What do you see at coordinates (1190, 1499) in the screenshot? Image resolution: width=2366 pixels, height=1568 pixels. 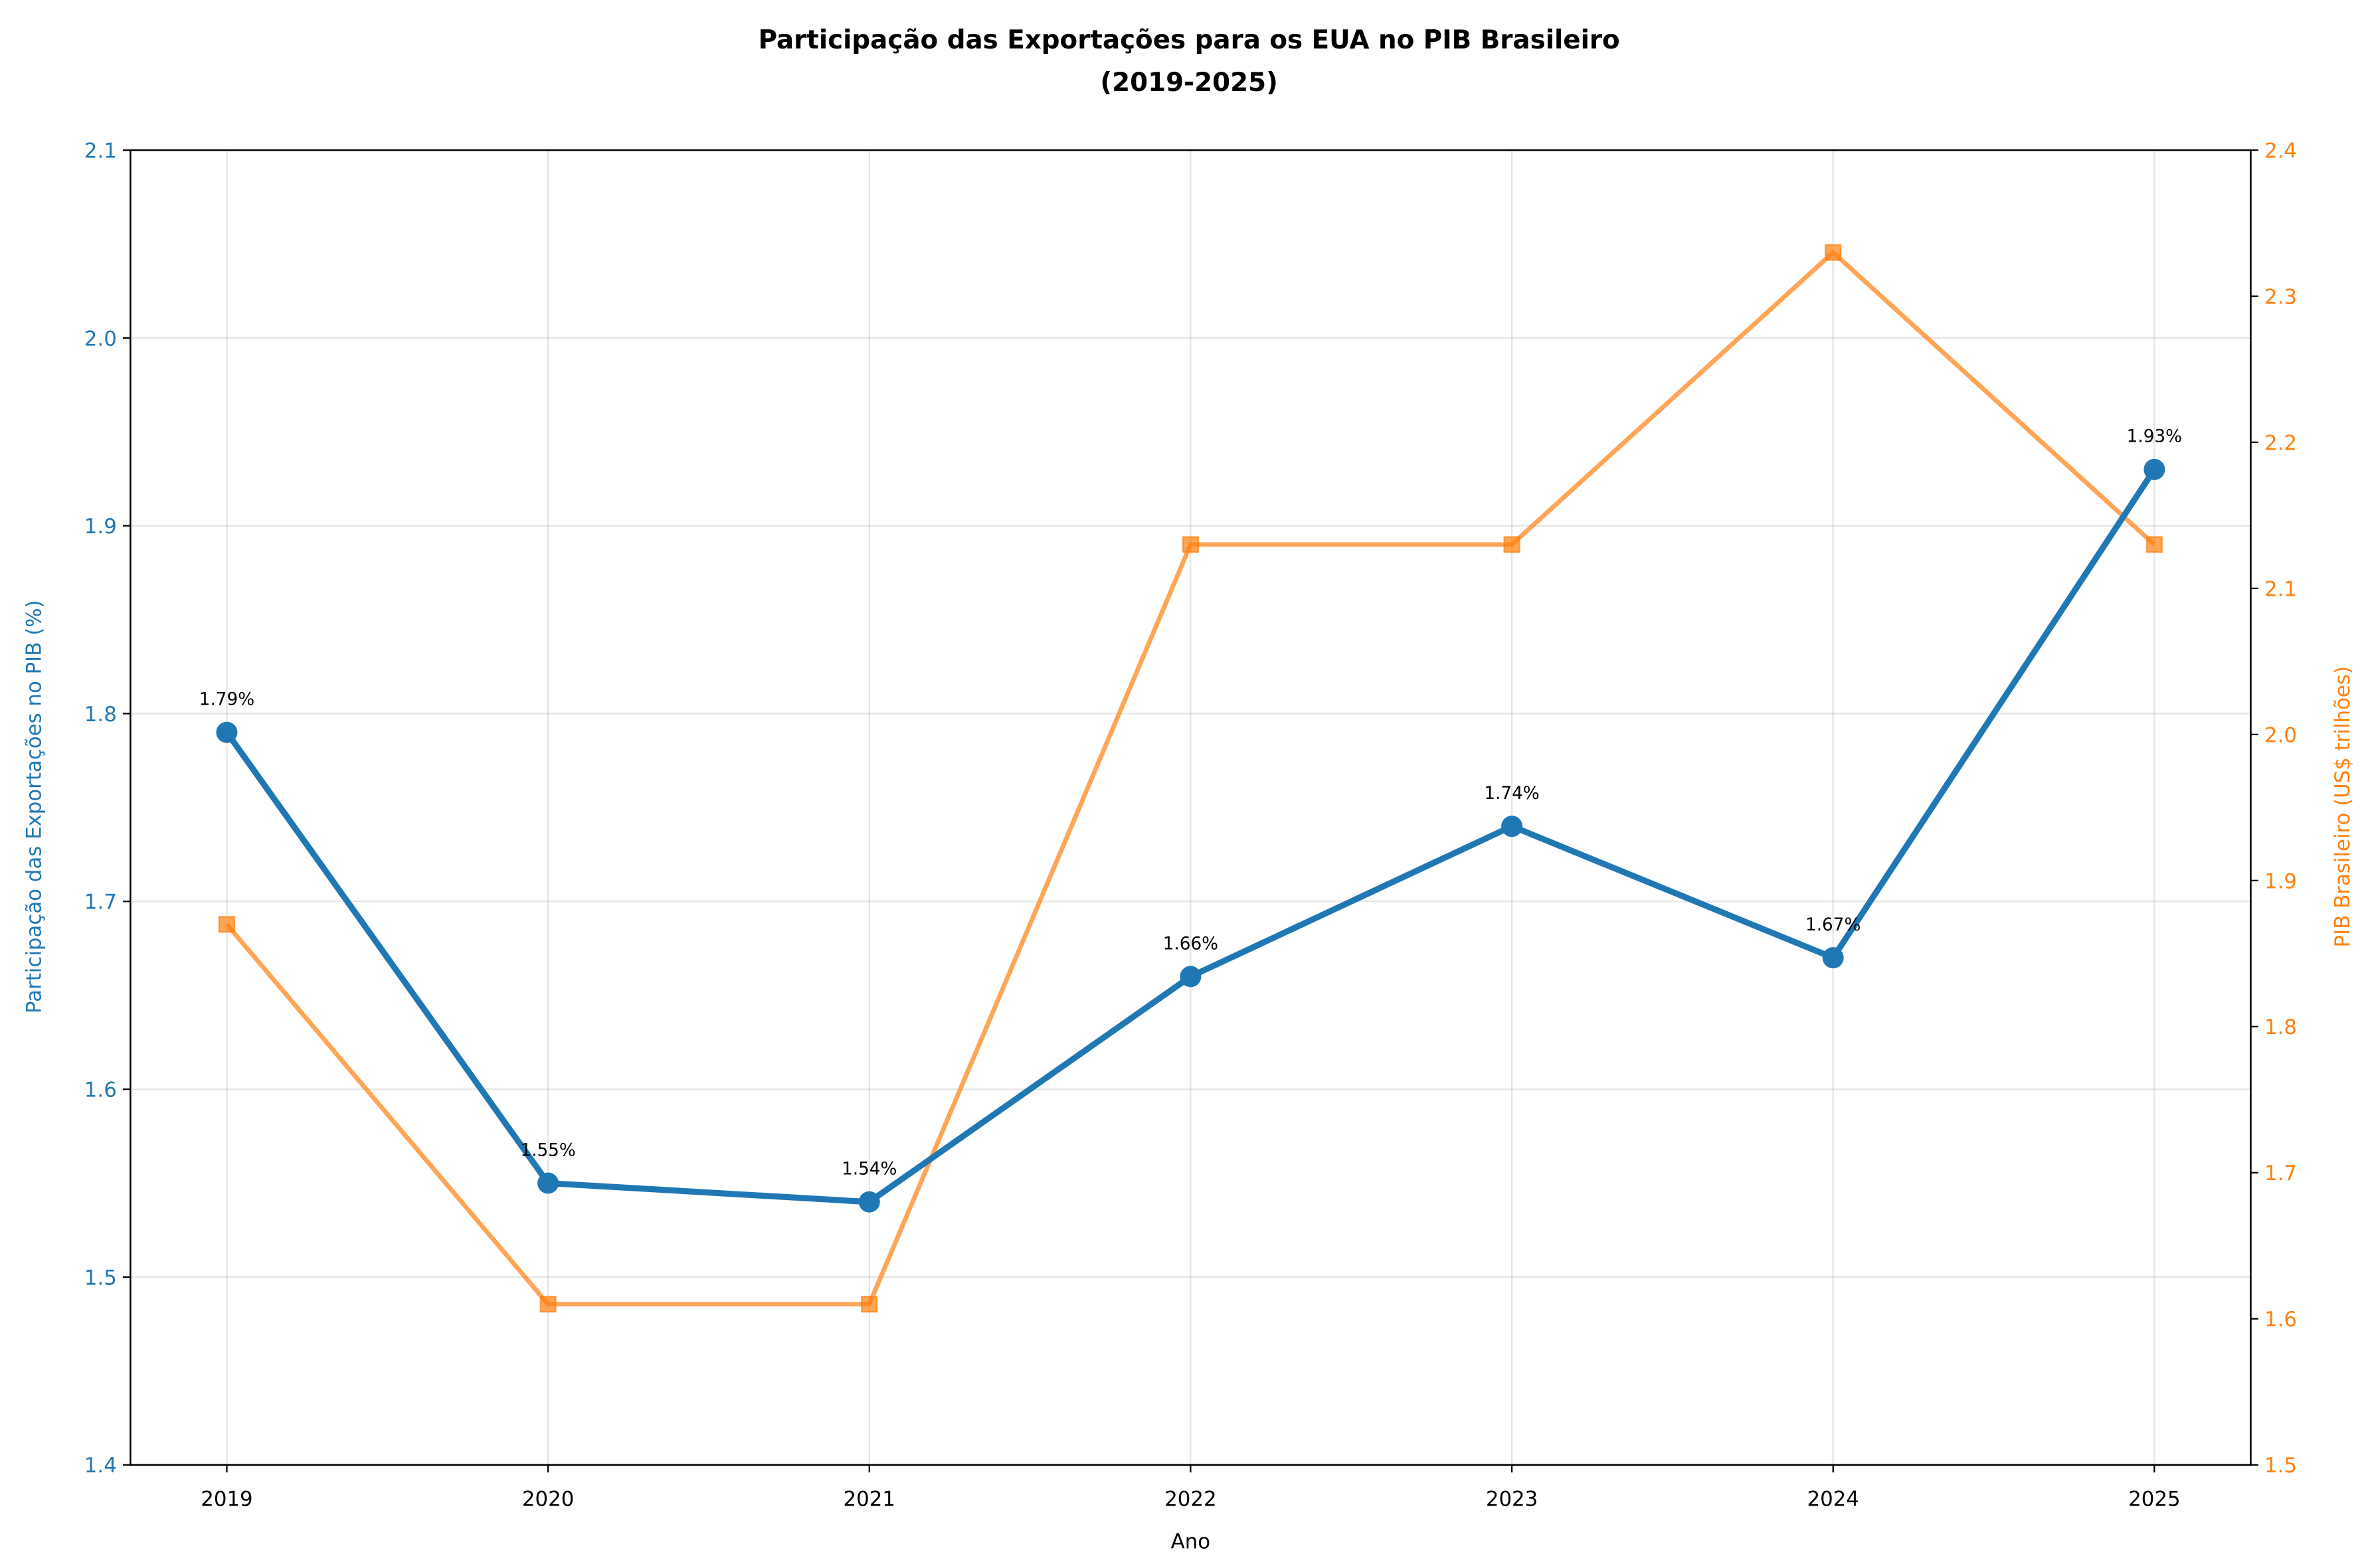 I see `x-tick-label: 2022` at bounding box center [1190, 1499].